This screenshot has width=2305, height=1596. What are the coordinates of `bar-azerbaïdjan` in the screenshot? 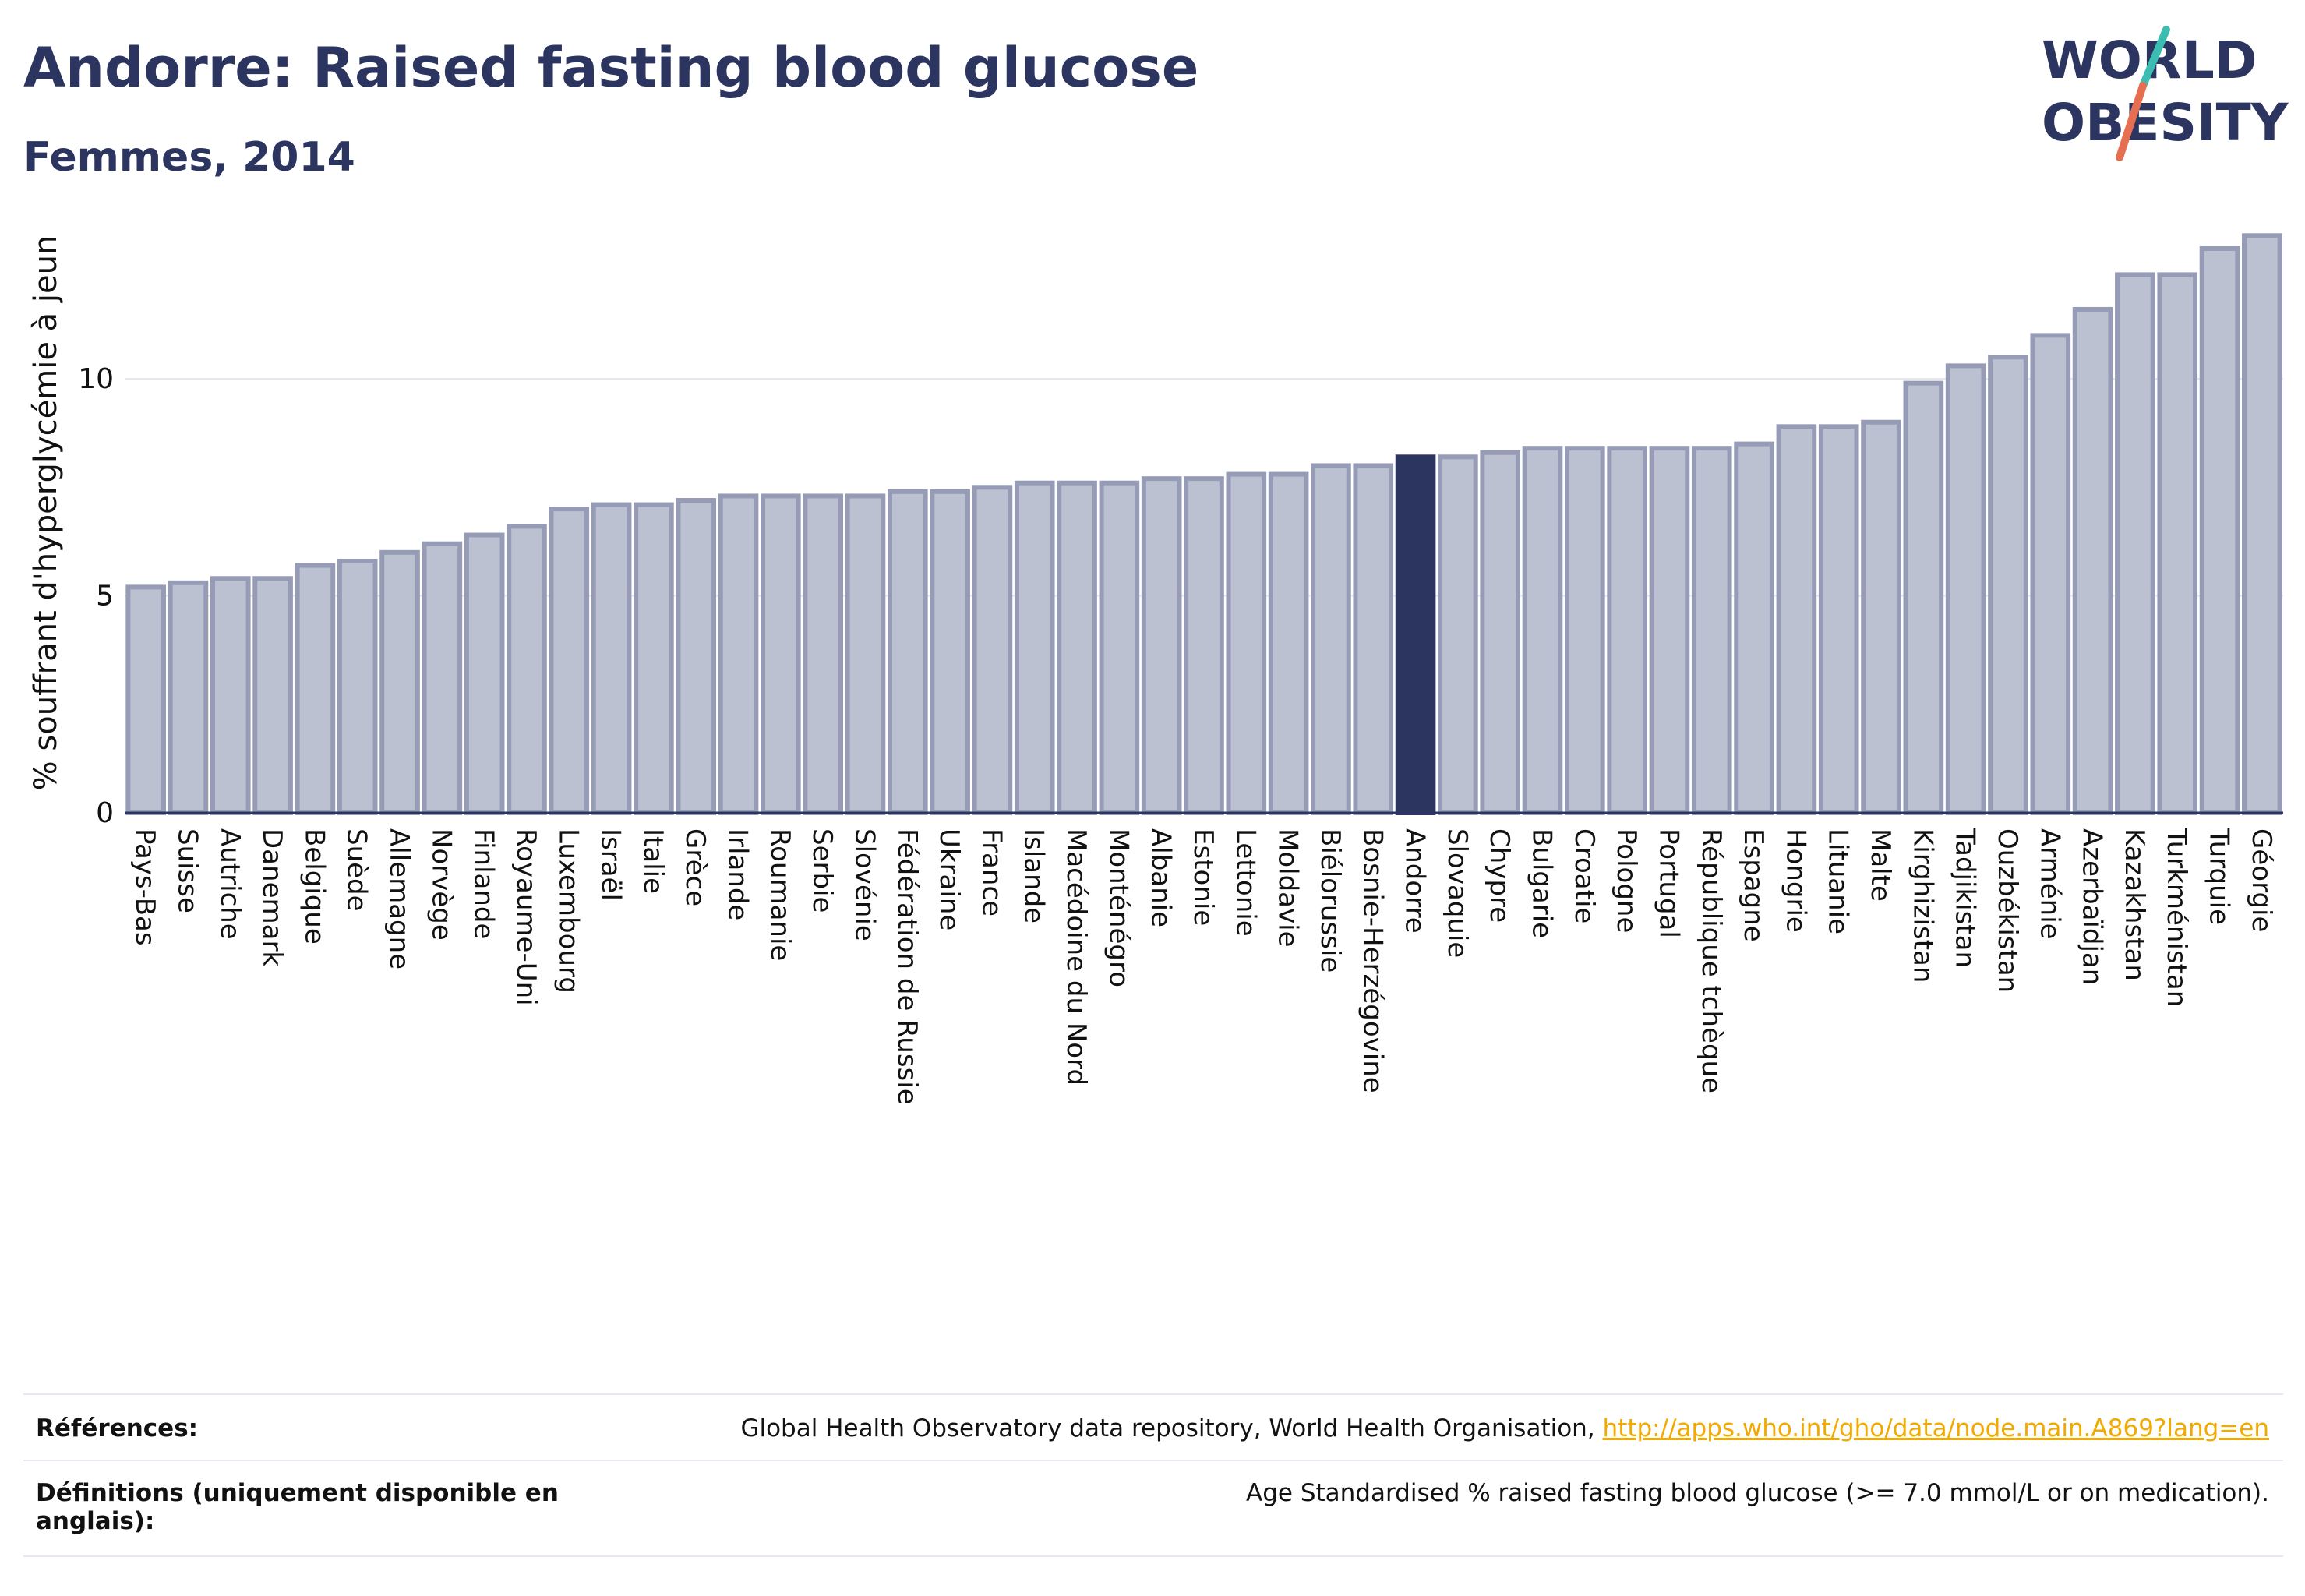 It's located at (2092, 561).